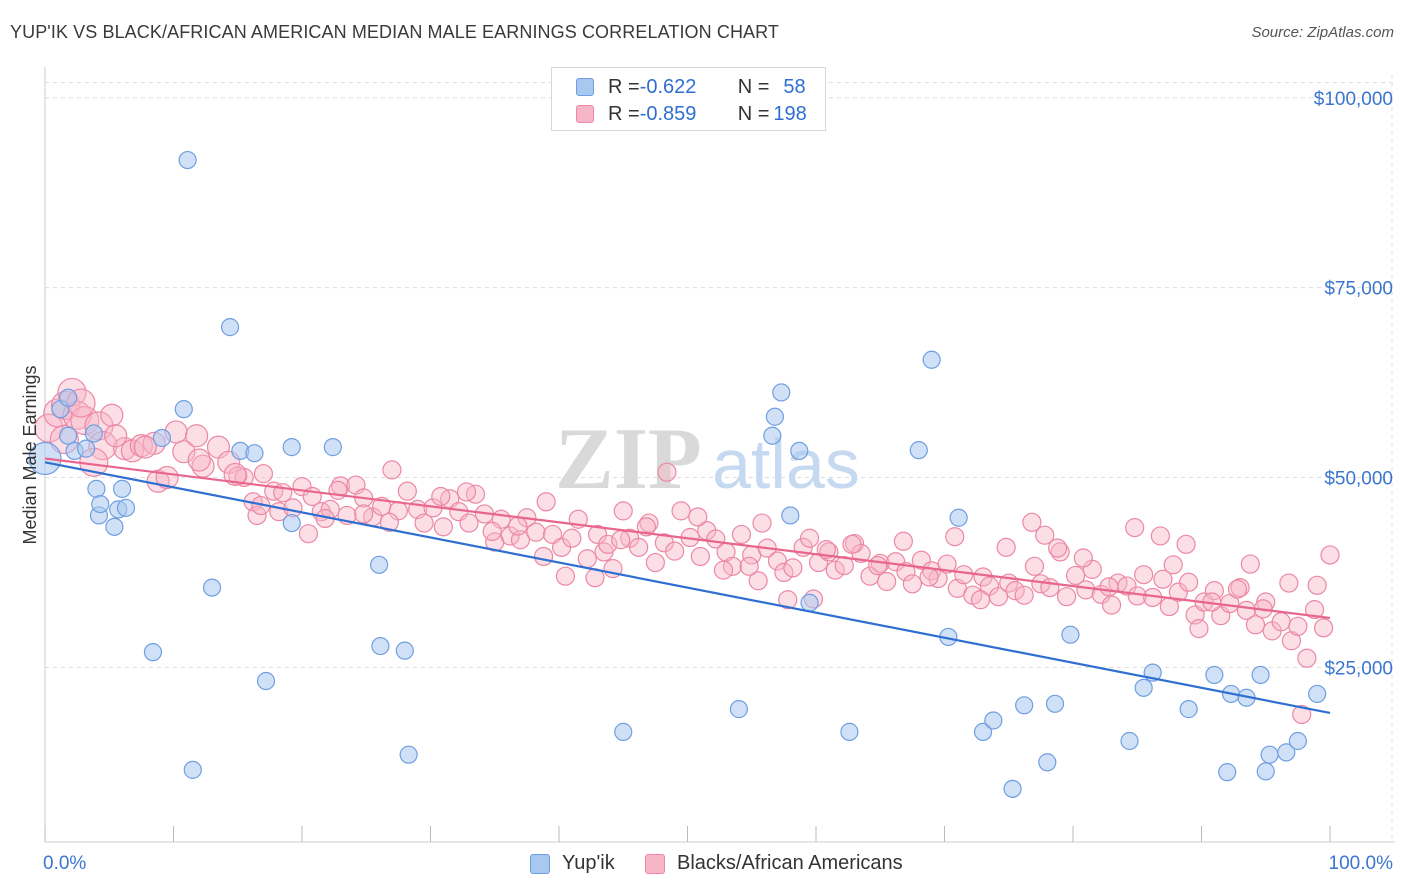 This screenshot has width=1406, height=892. I want to click on source-label: Source: ZipAtlas.com, so click(1322, 32).